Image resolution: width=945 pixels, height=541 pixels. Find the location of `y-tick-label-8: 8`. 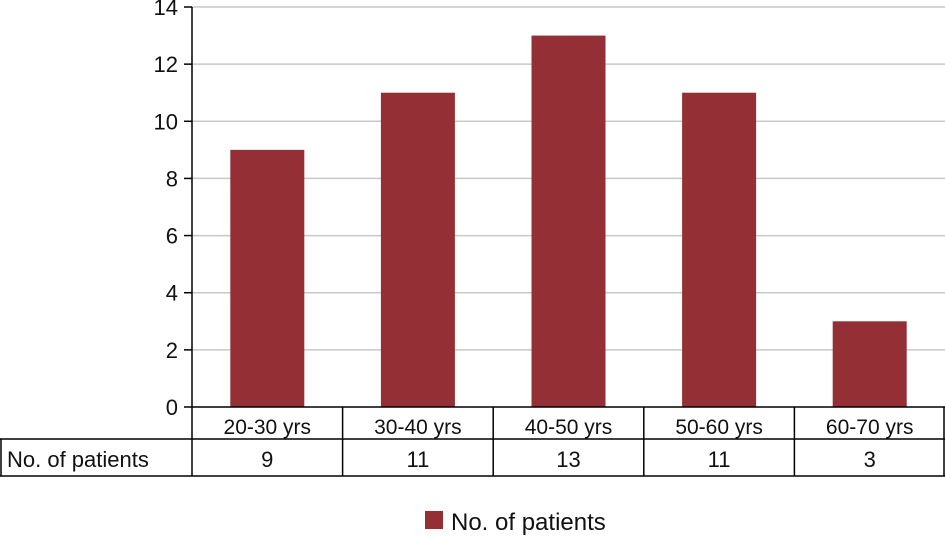

y-tick-label-8: 8 is located at coordinates (172, 178).